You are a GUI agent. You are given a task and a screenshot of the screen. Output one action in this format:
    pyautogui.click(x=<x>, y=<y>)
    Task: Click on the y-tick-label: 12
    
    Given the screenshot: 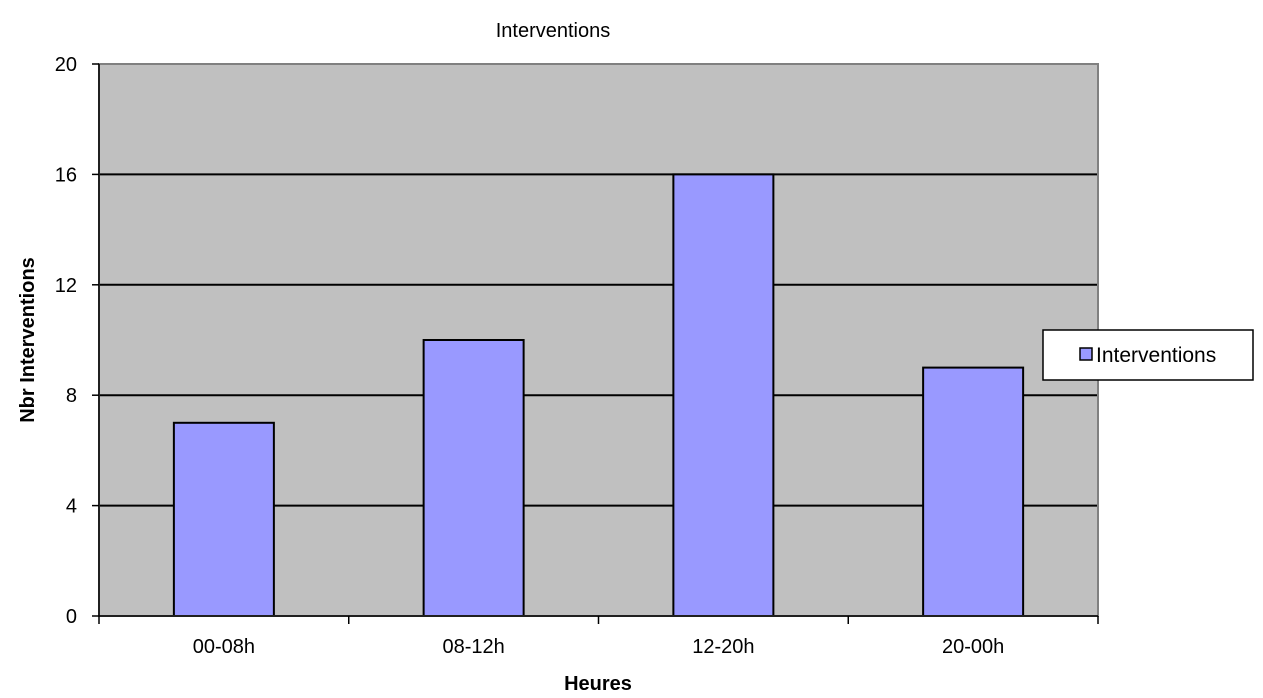 What is the action you would take?
    pyautogui.click(x=66, y=286)
    